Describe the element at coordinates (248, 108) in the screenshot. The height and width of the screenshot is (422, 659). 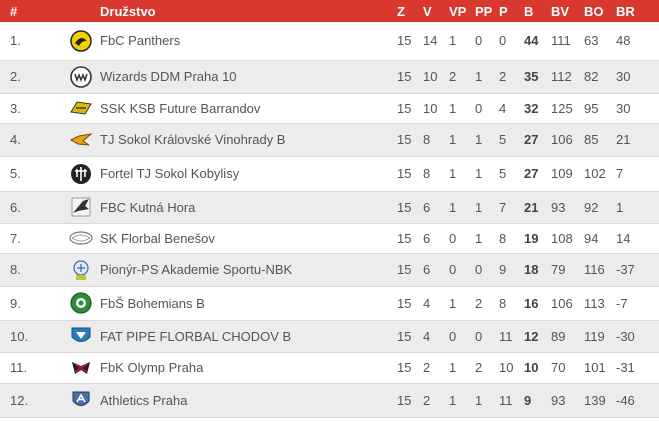
I see `team-name: SSK KSB Future Barrandov` at that location.